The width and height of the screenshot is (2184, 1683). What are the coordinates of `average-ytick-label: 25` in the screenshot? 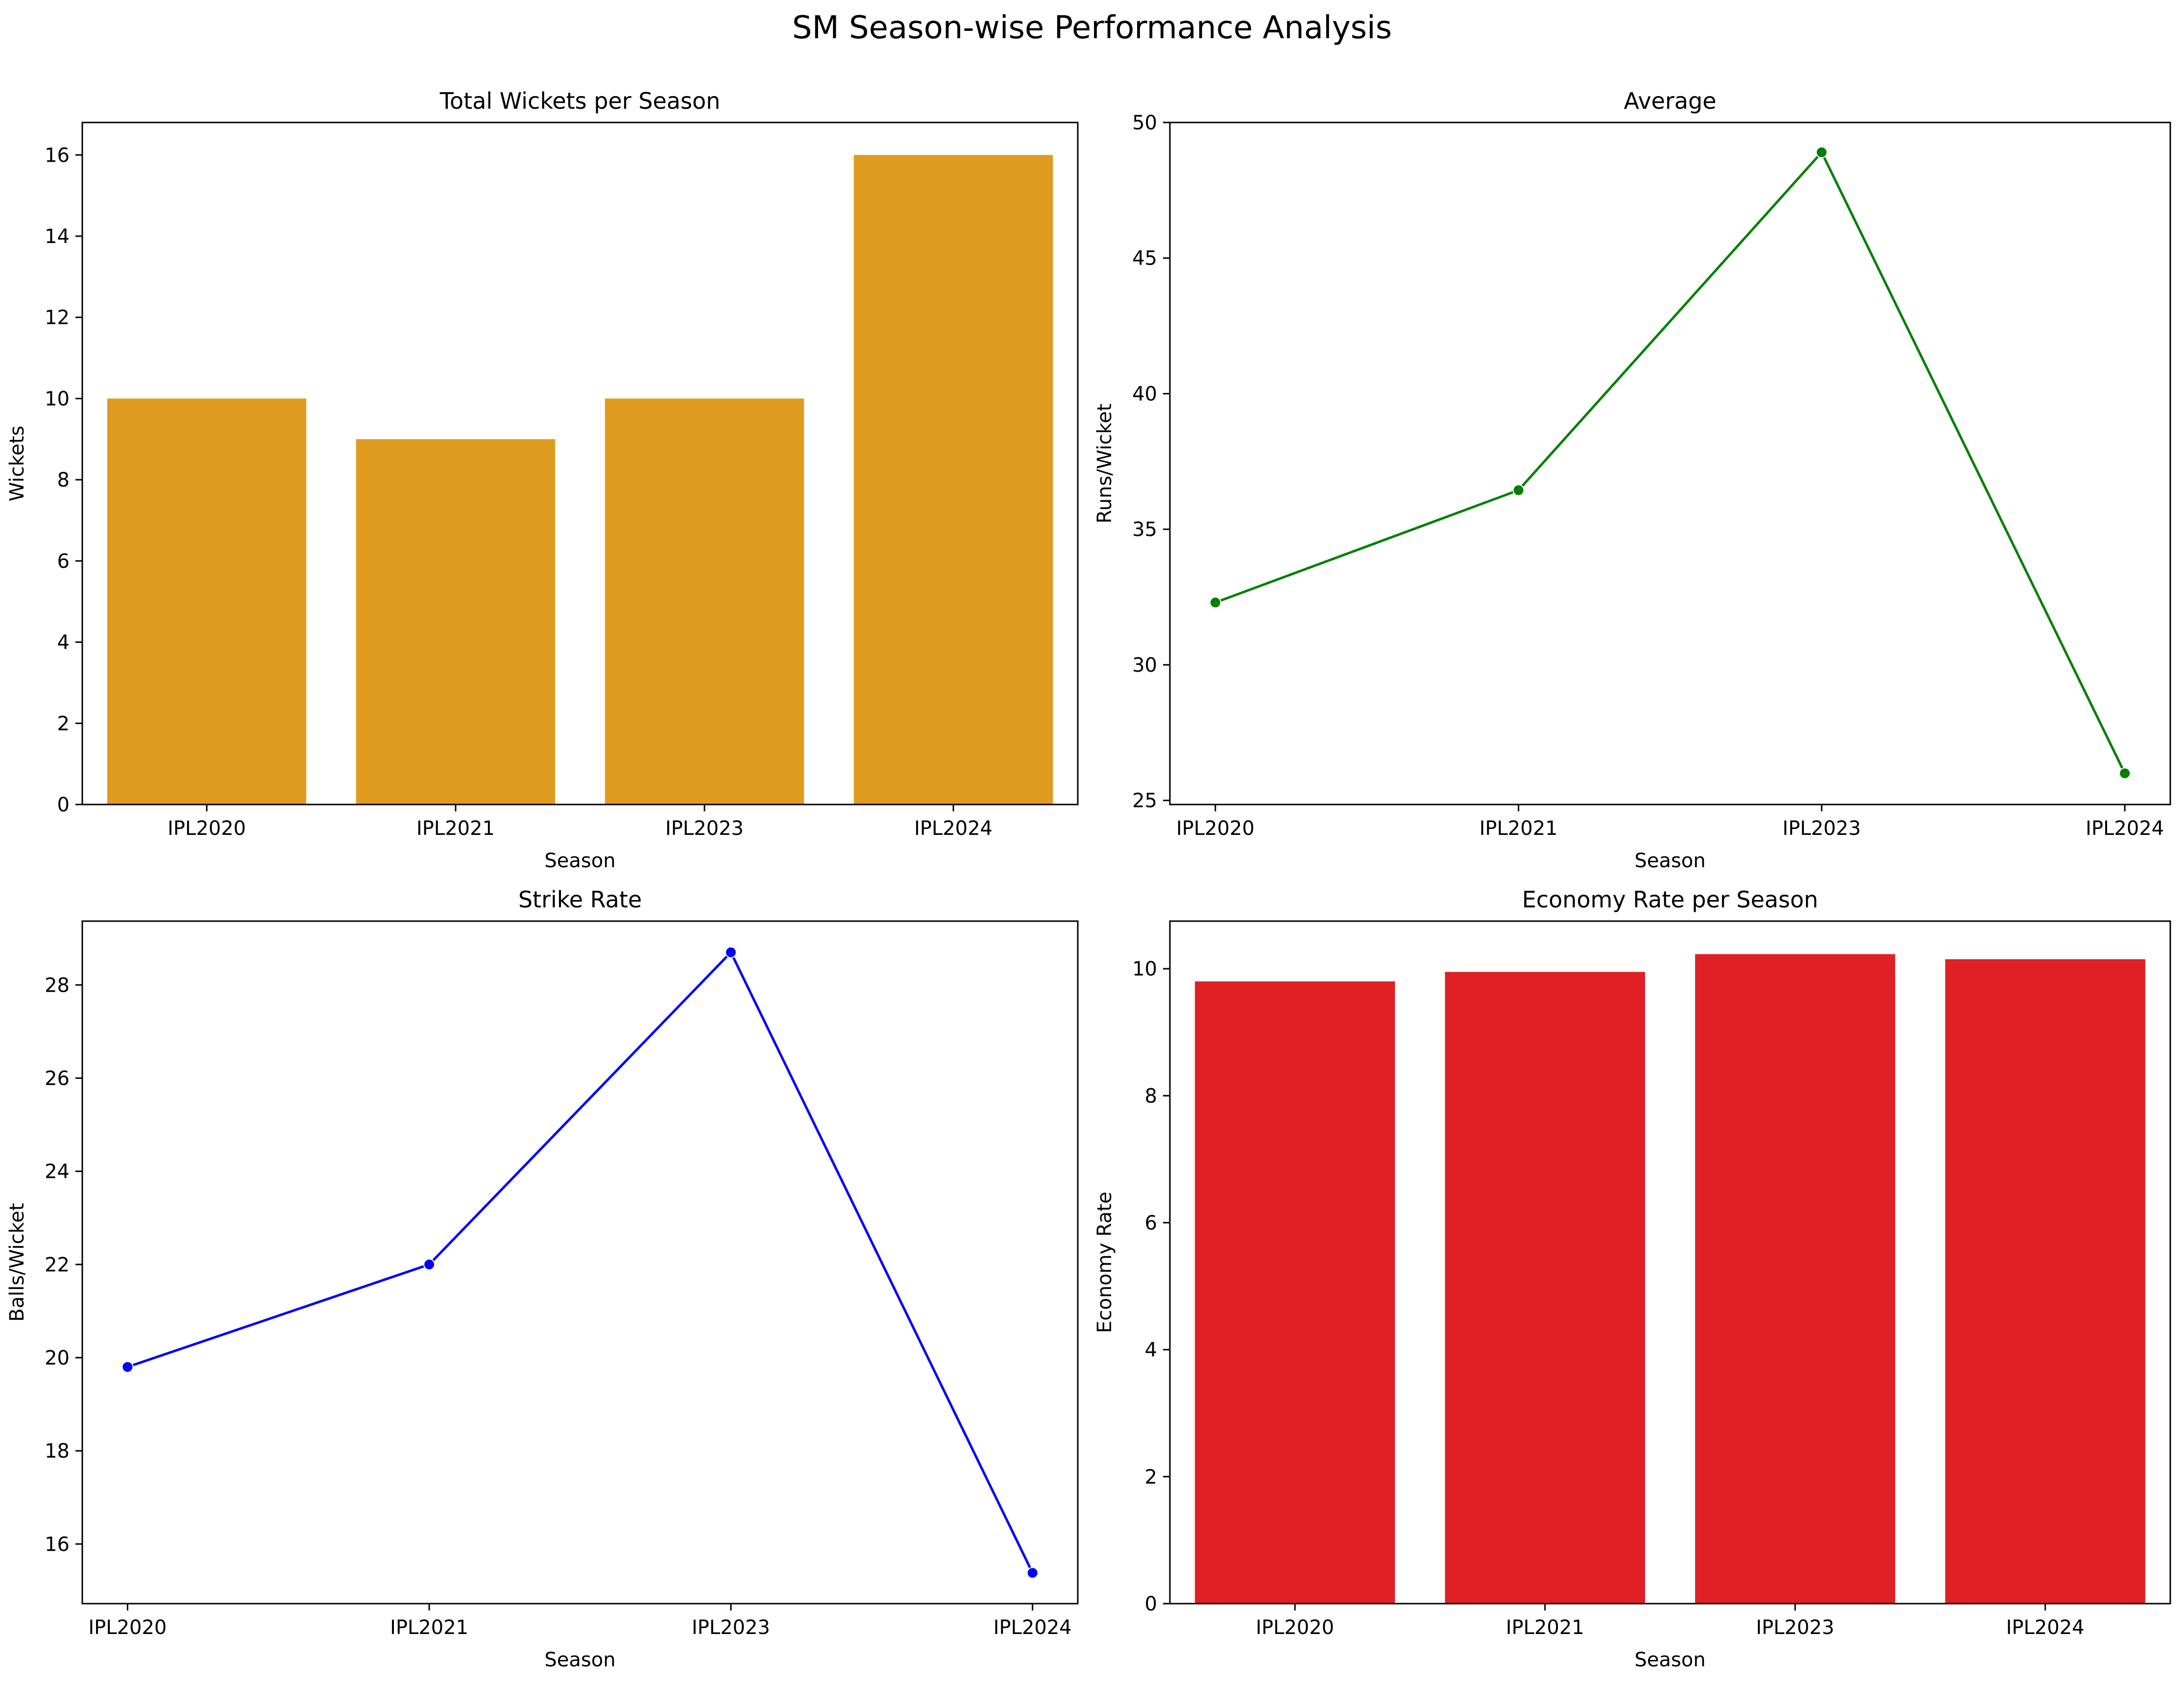 It's located at (1144, 801).